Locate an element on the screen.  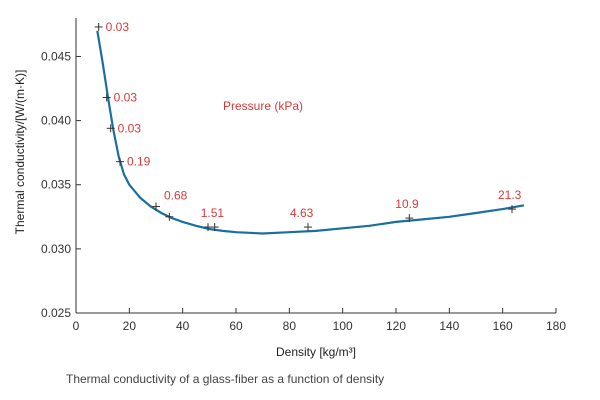
x-tick-label: 160 is located at coordinates (503, 326).